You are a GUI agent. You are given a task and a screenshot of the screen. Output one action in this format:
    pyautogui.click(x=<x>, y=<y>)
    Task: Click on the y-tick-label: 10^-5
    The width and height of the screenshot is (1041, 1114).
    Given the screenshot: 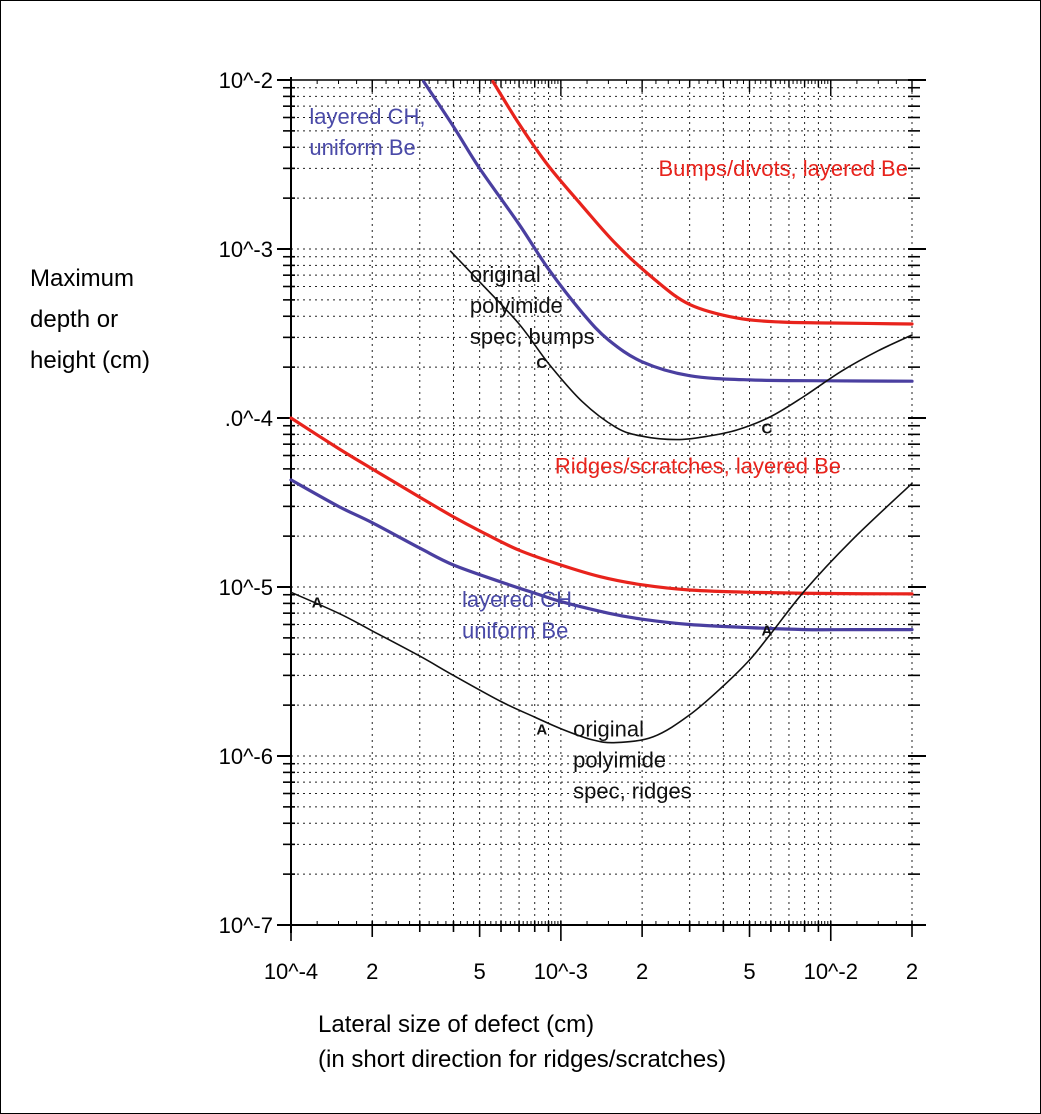 What is the action you would take?
    pyautogui.click(x=246, y=587)
    